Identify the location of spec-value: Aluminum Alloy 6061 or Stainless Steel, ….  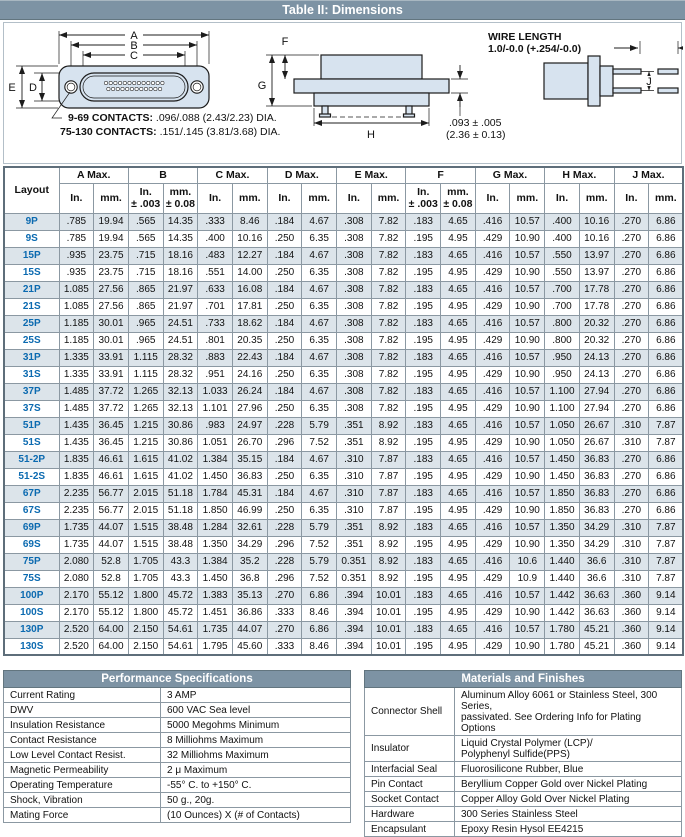
(568, 711).